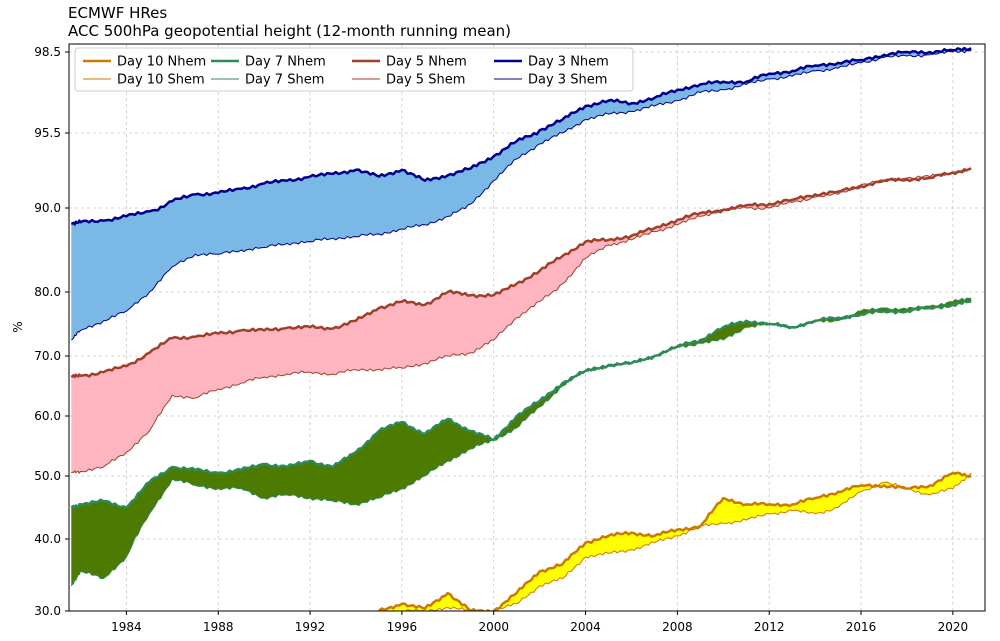  Describe the element at coordinates (769, 627) in the screenshot. I see `x-tick-label: 2012` at that location.